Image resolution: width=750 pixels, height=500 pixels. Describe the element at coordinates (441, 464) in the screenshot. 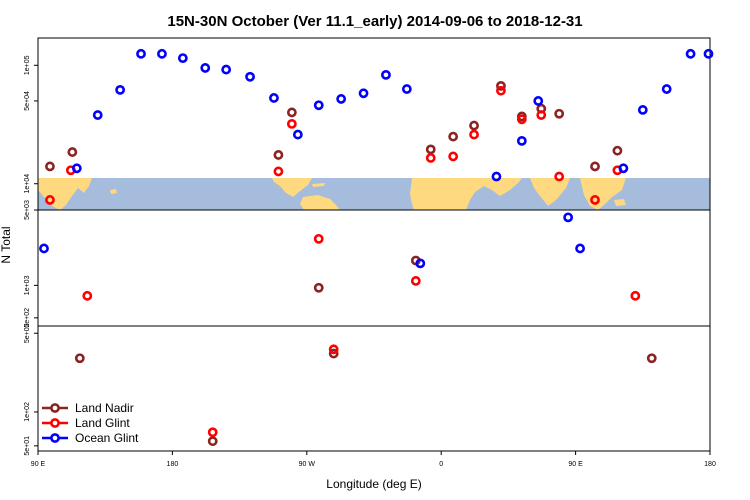

I see `x-tick-label: 0` at that location.